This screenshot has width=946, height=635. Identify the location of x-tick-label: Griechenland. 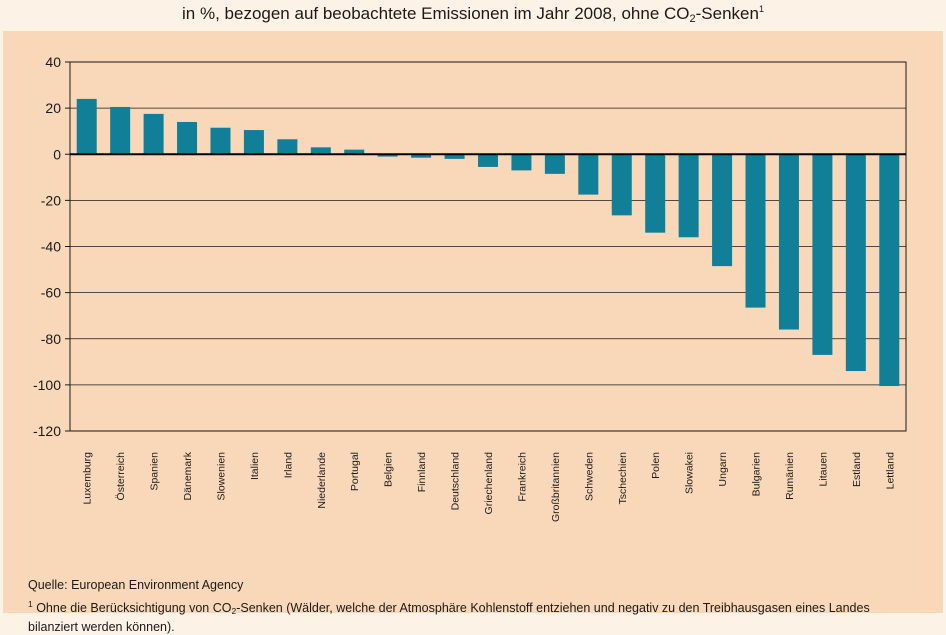
(489, 483).